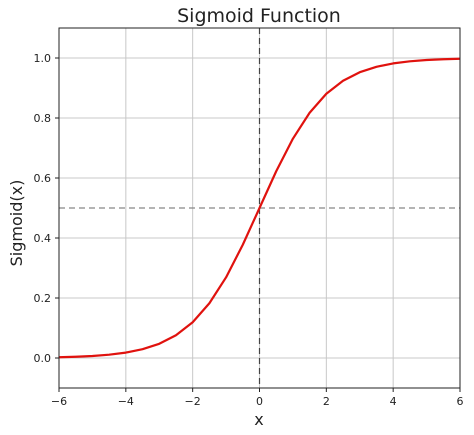 The image size is (474, 435). What do you see at coordinates (46, 208) in the screenshot?
I see `y-axis-ticks: 0.0 0.2 0.4 0.6 0.8 1.0` at bounding box center [46, 208].